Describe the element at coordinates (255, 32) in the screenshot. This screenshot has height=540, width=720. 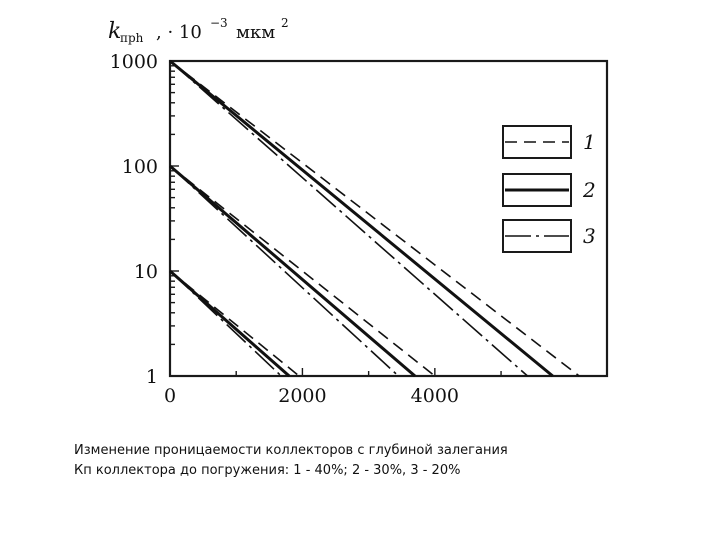
I see `y-label-unit: мкм` at that location.